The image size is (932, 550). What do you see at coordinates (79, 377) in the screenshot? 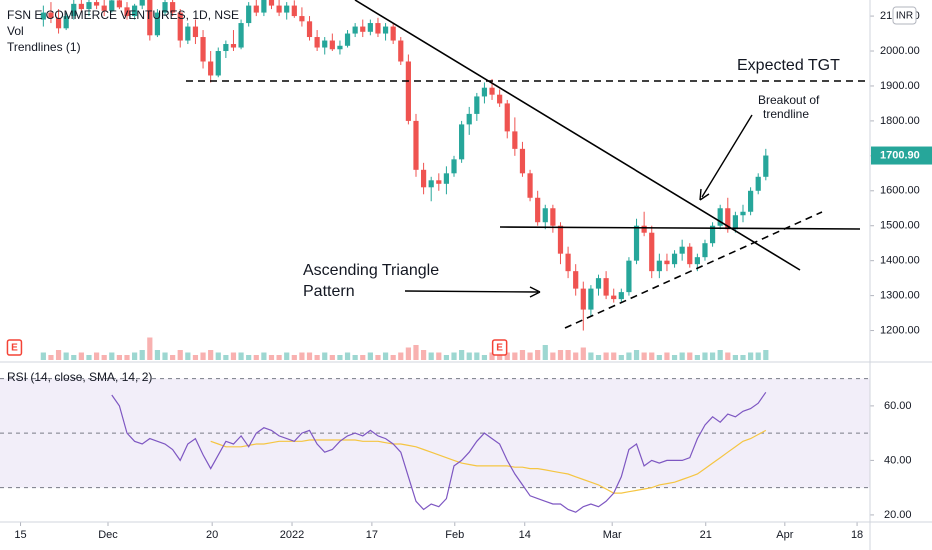
I see `rsi-title: RSI (14, close, SMA, 14, 2)` at bounding box center [79, 377].